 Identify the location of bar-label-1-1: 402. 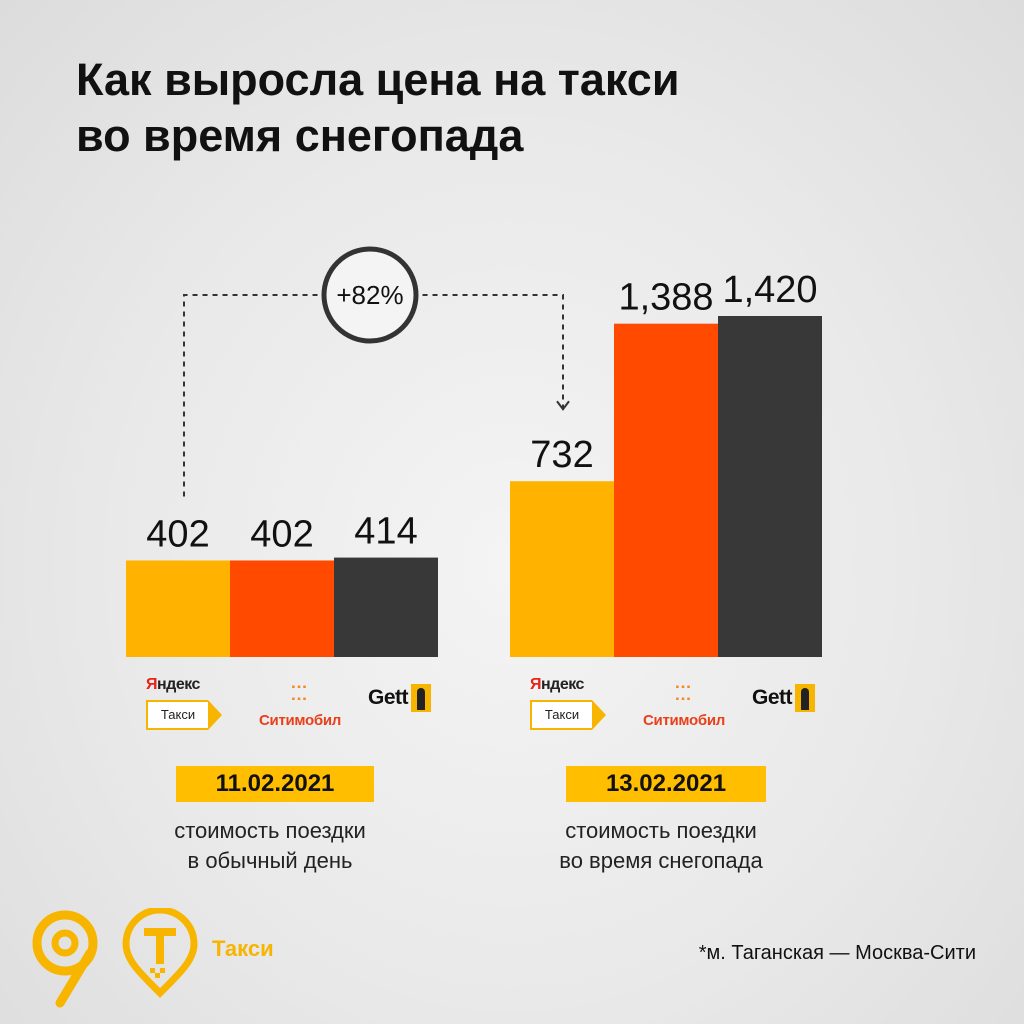
(177, 534).